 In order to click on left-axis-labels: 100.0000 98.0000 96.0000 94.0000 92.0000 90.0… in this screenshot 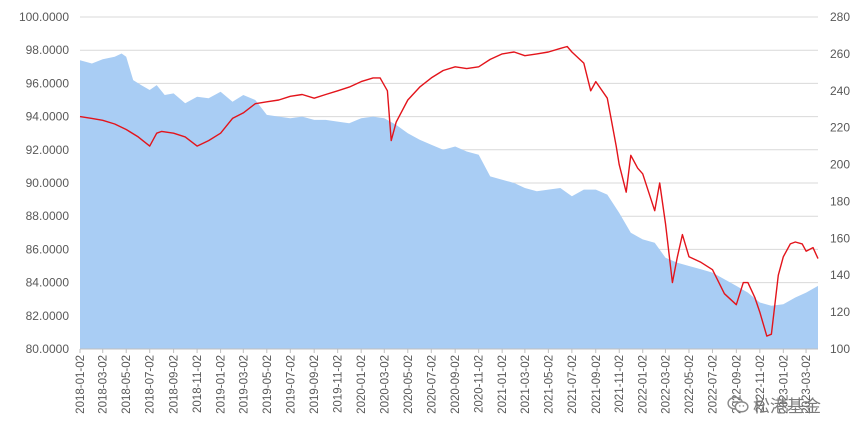, I will do `click(44, 183)`.